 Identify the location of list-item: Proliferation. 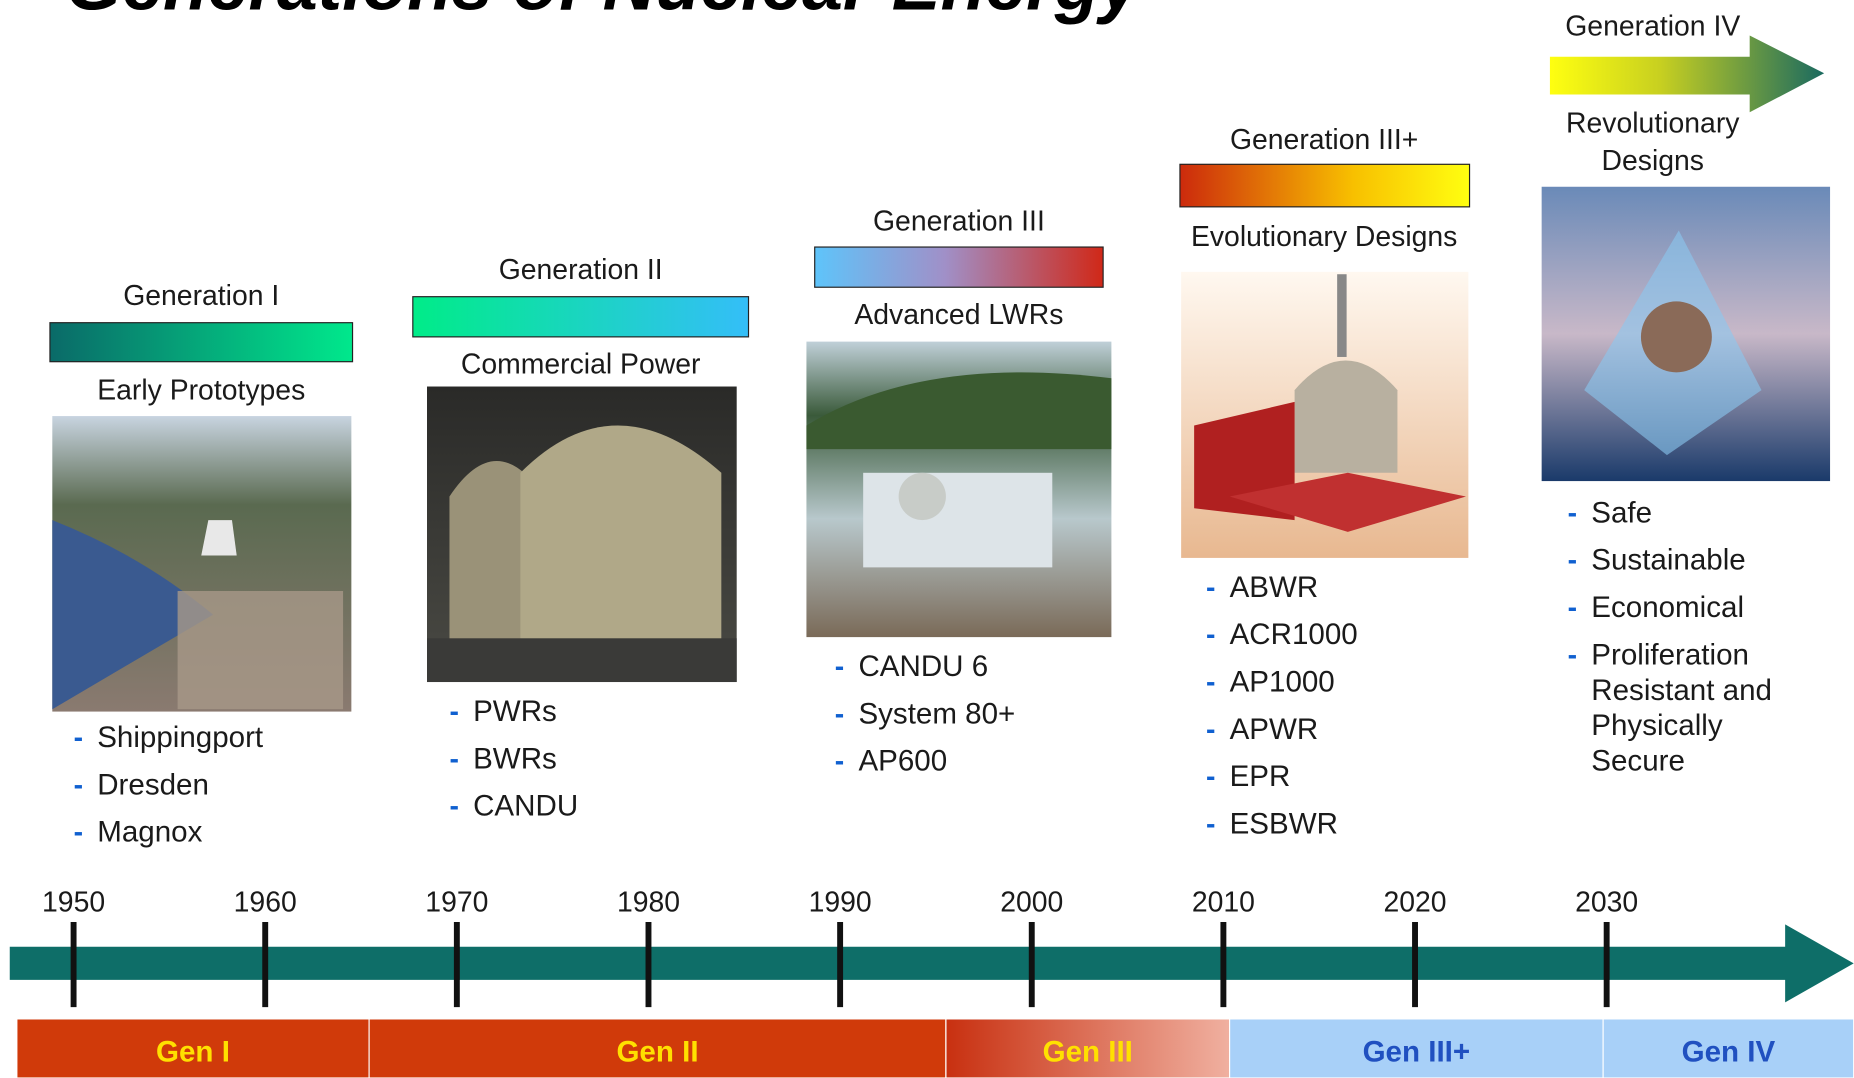
(1670, 654).